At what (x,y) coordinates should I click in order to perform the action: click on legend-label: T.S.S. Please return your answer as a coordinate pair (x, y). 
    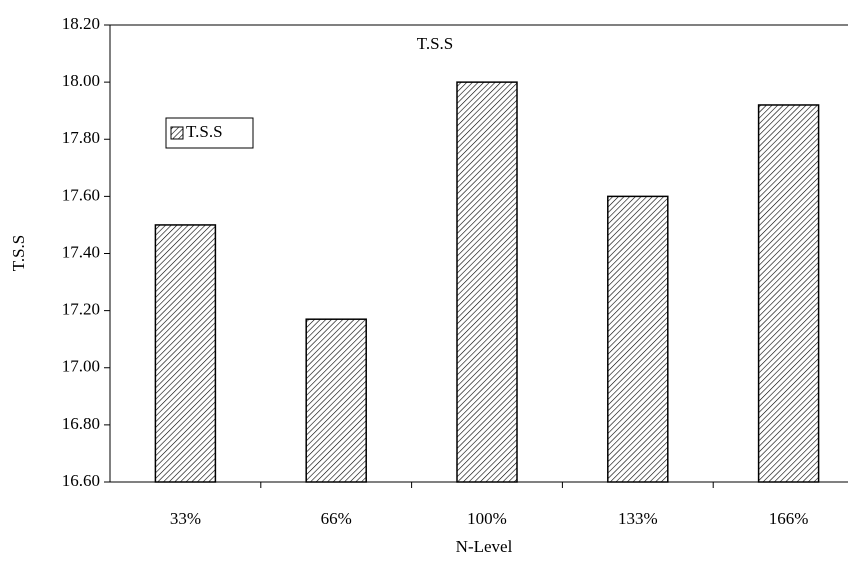
    Looking at the image, I should click on (204, 131).